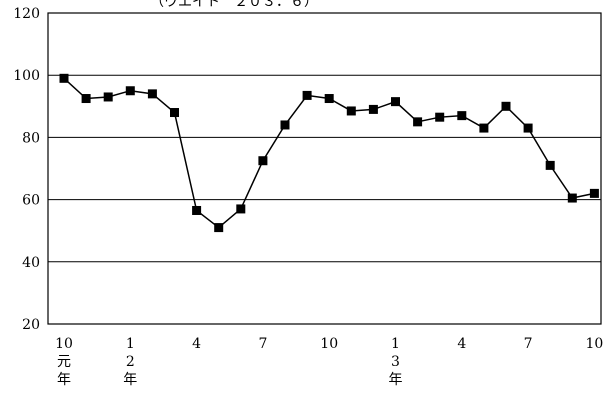 Image resolution: width=603 pixels, height=399 pixels. Describe the element at coordinates (234, 5) in the screenshot. I see `chart-header-clipped: （ウエイト ２０３．６）` at that location.